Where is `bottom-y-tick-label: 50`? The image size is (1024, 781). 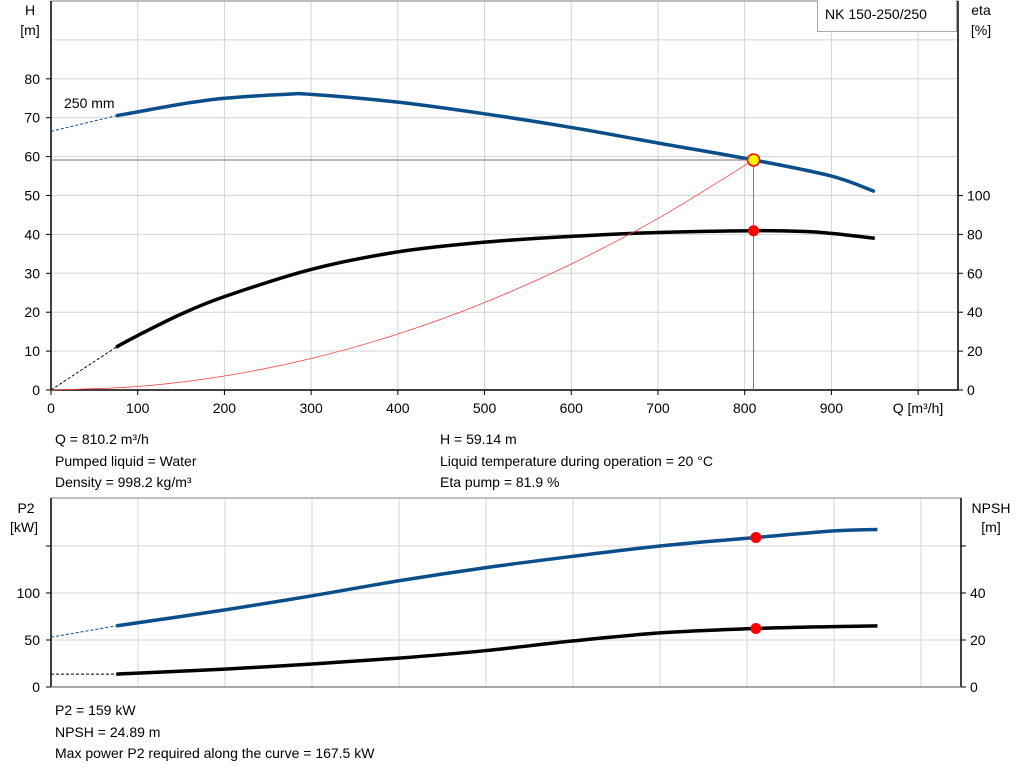
bottom-y-tick-label: 50 is located at coordinates (32, 640).